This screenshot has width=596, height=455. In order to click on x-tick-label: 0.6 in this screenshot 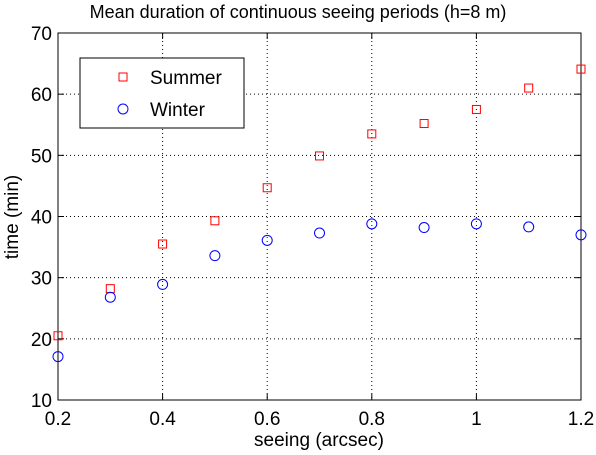, I will do `click(267, 419)`.